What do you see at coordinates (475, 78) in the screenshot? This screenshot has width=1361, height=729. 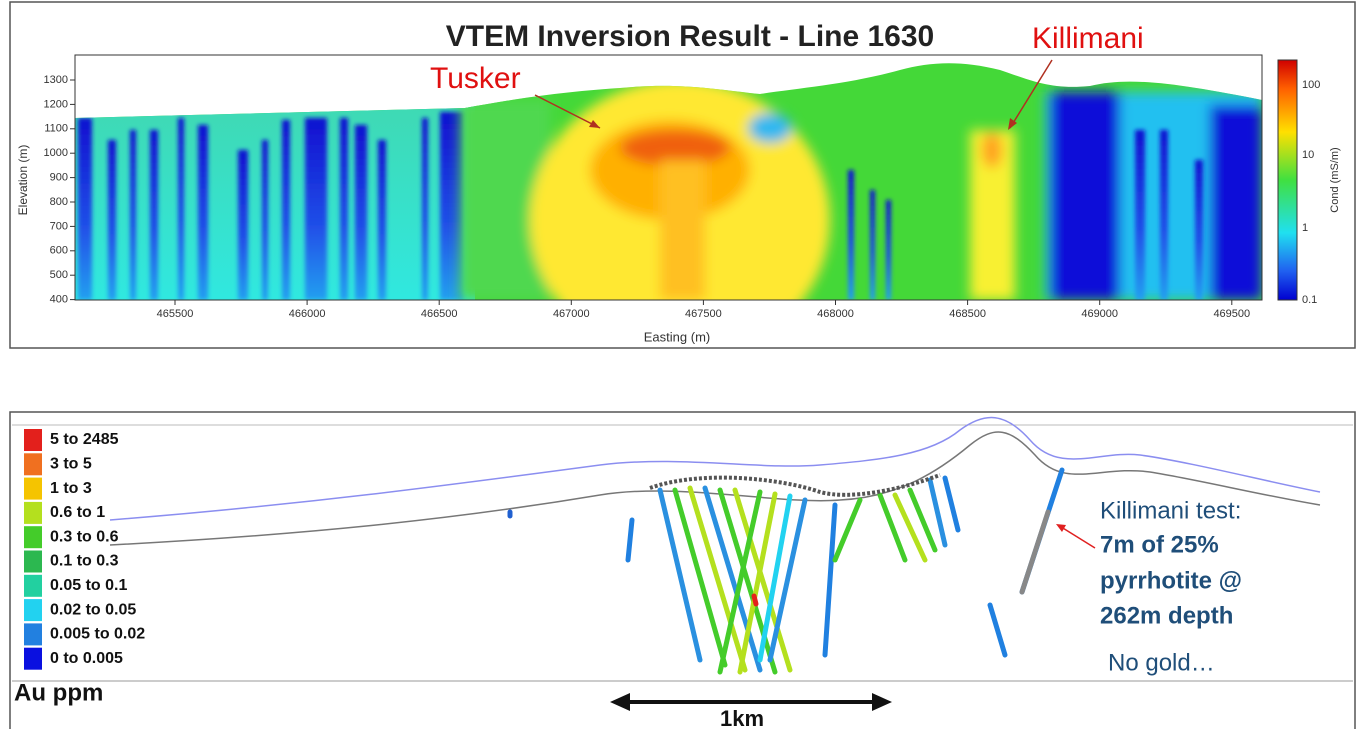 I see `annotation-tusker: Tusker` at bounding box center [475, 78].